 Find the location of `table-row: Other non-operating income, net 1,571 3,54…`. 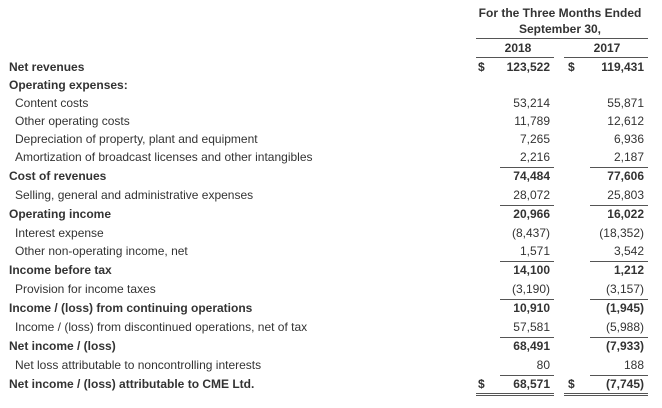

table-row: Other non-operating income, net 1,571 3,54… is located at coordinates (331, 251).